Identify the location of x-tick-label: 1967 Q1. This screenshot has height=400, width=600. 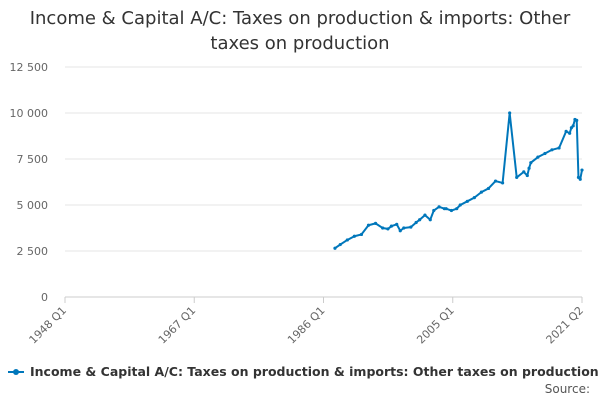
(177, 325).